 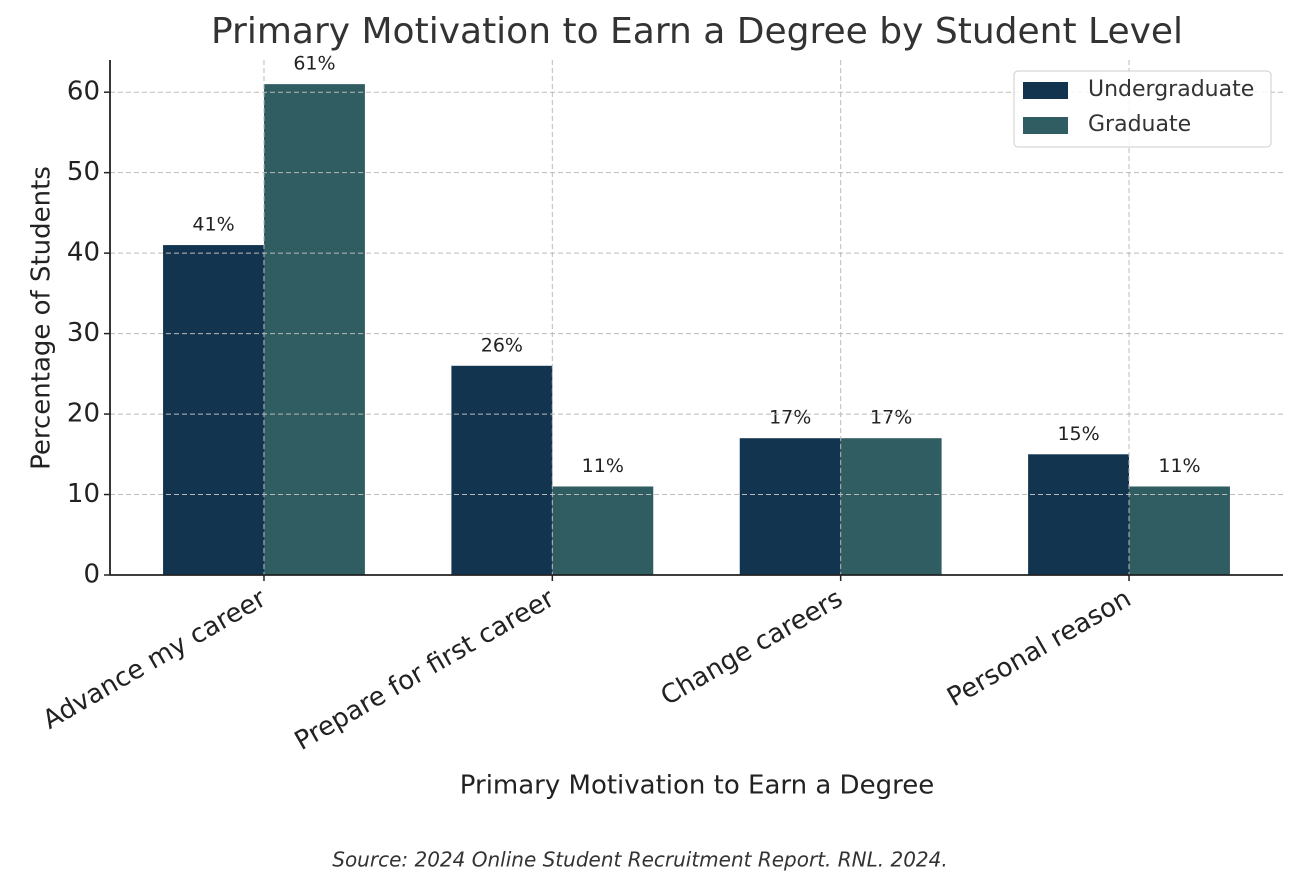 What do you see at coordinates (83, 333) in the screenshot?
I see `y-tick-label: 30` at bounding box center [83, 333].